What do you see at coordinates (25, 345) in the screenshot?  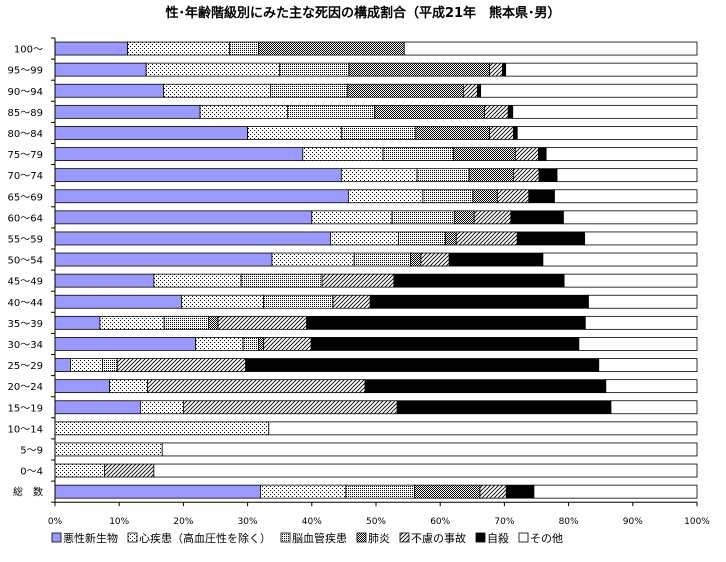 I see `category-label: 30～34` at bounding box center [25, 345].